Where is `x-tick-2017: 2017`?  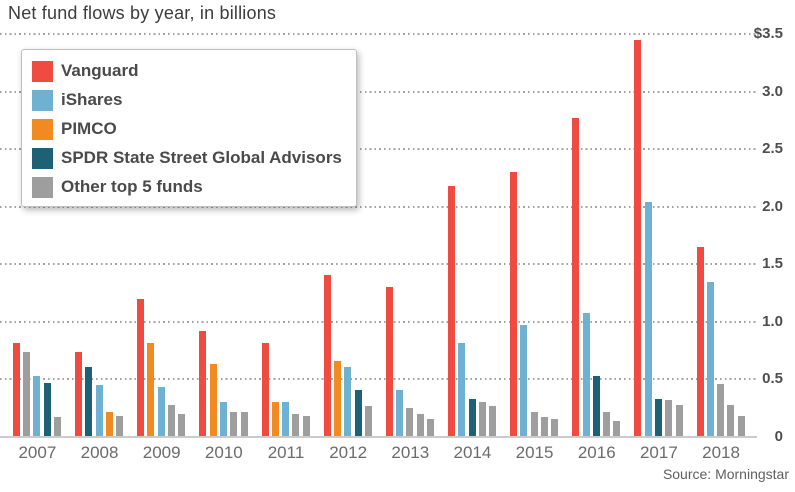
x-tick-2017: 2017 is located at coordinates (658, 452).